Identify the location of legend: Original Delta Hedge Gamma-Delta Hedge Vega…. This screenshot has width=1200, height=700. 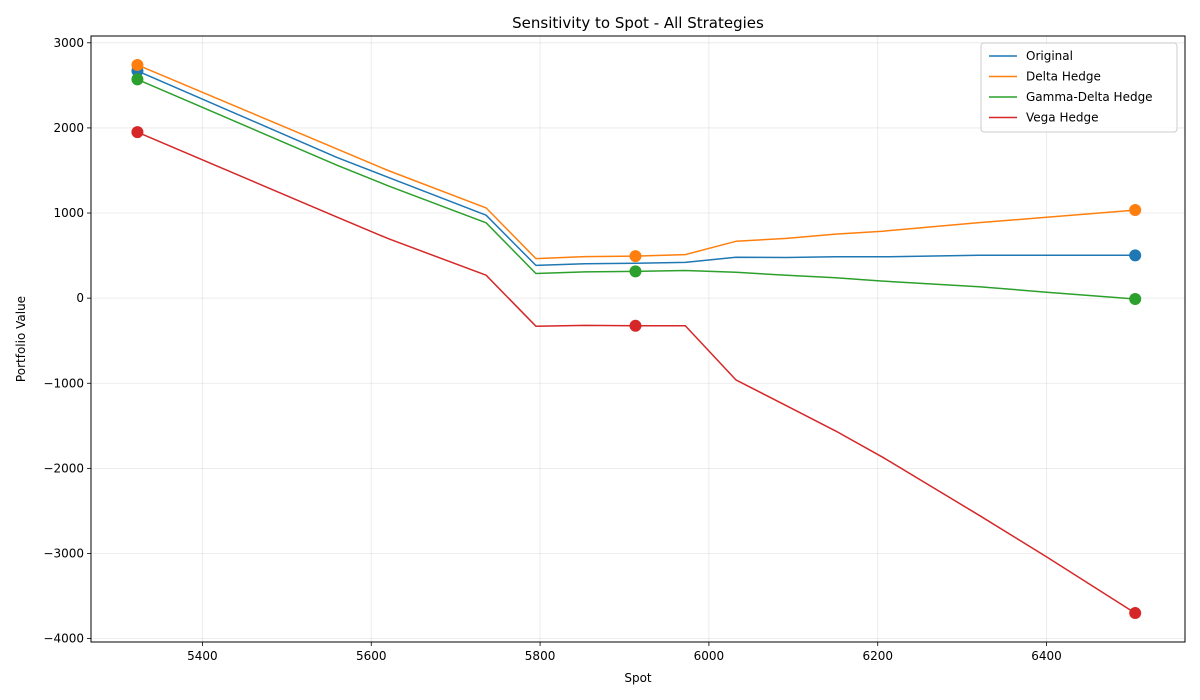
(1079, 87).